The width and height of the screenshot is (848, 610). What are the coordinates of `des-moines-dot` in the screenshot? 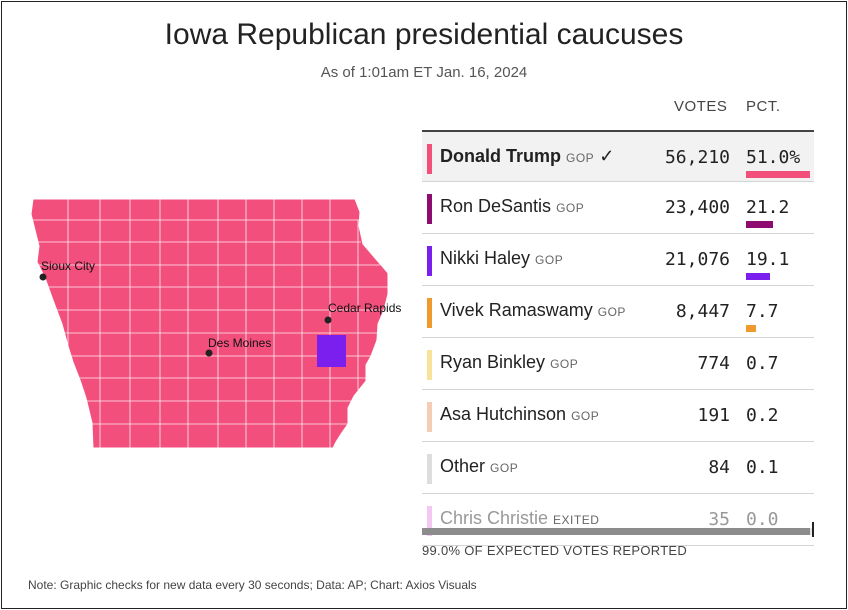 It's located at (209, 353).